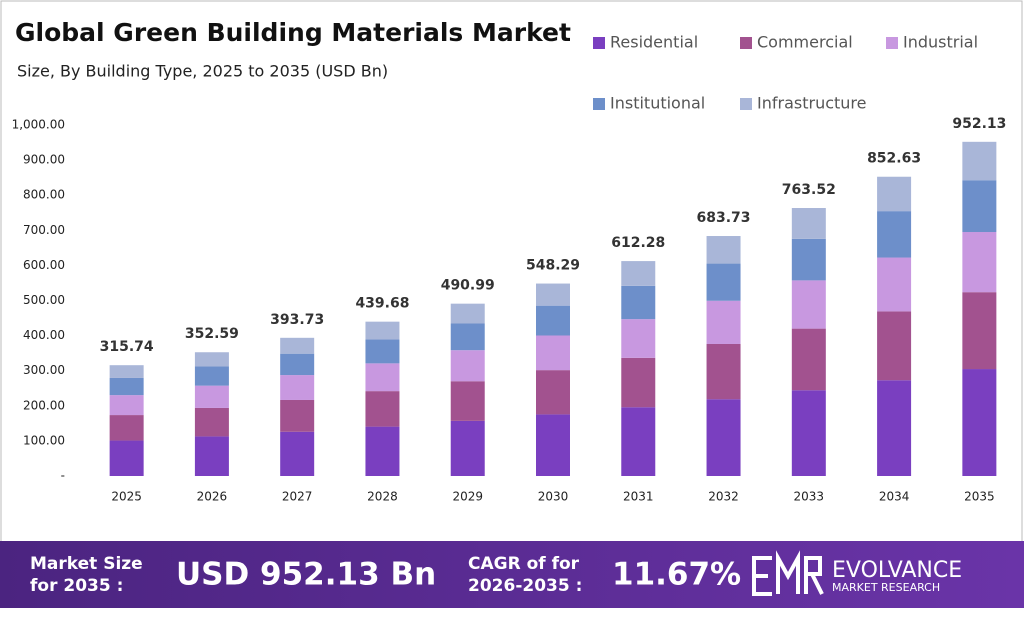  I want to click on total-label: 683.73, so click(724, 218).